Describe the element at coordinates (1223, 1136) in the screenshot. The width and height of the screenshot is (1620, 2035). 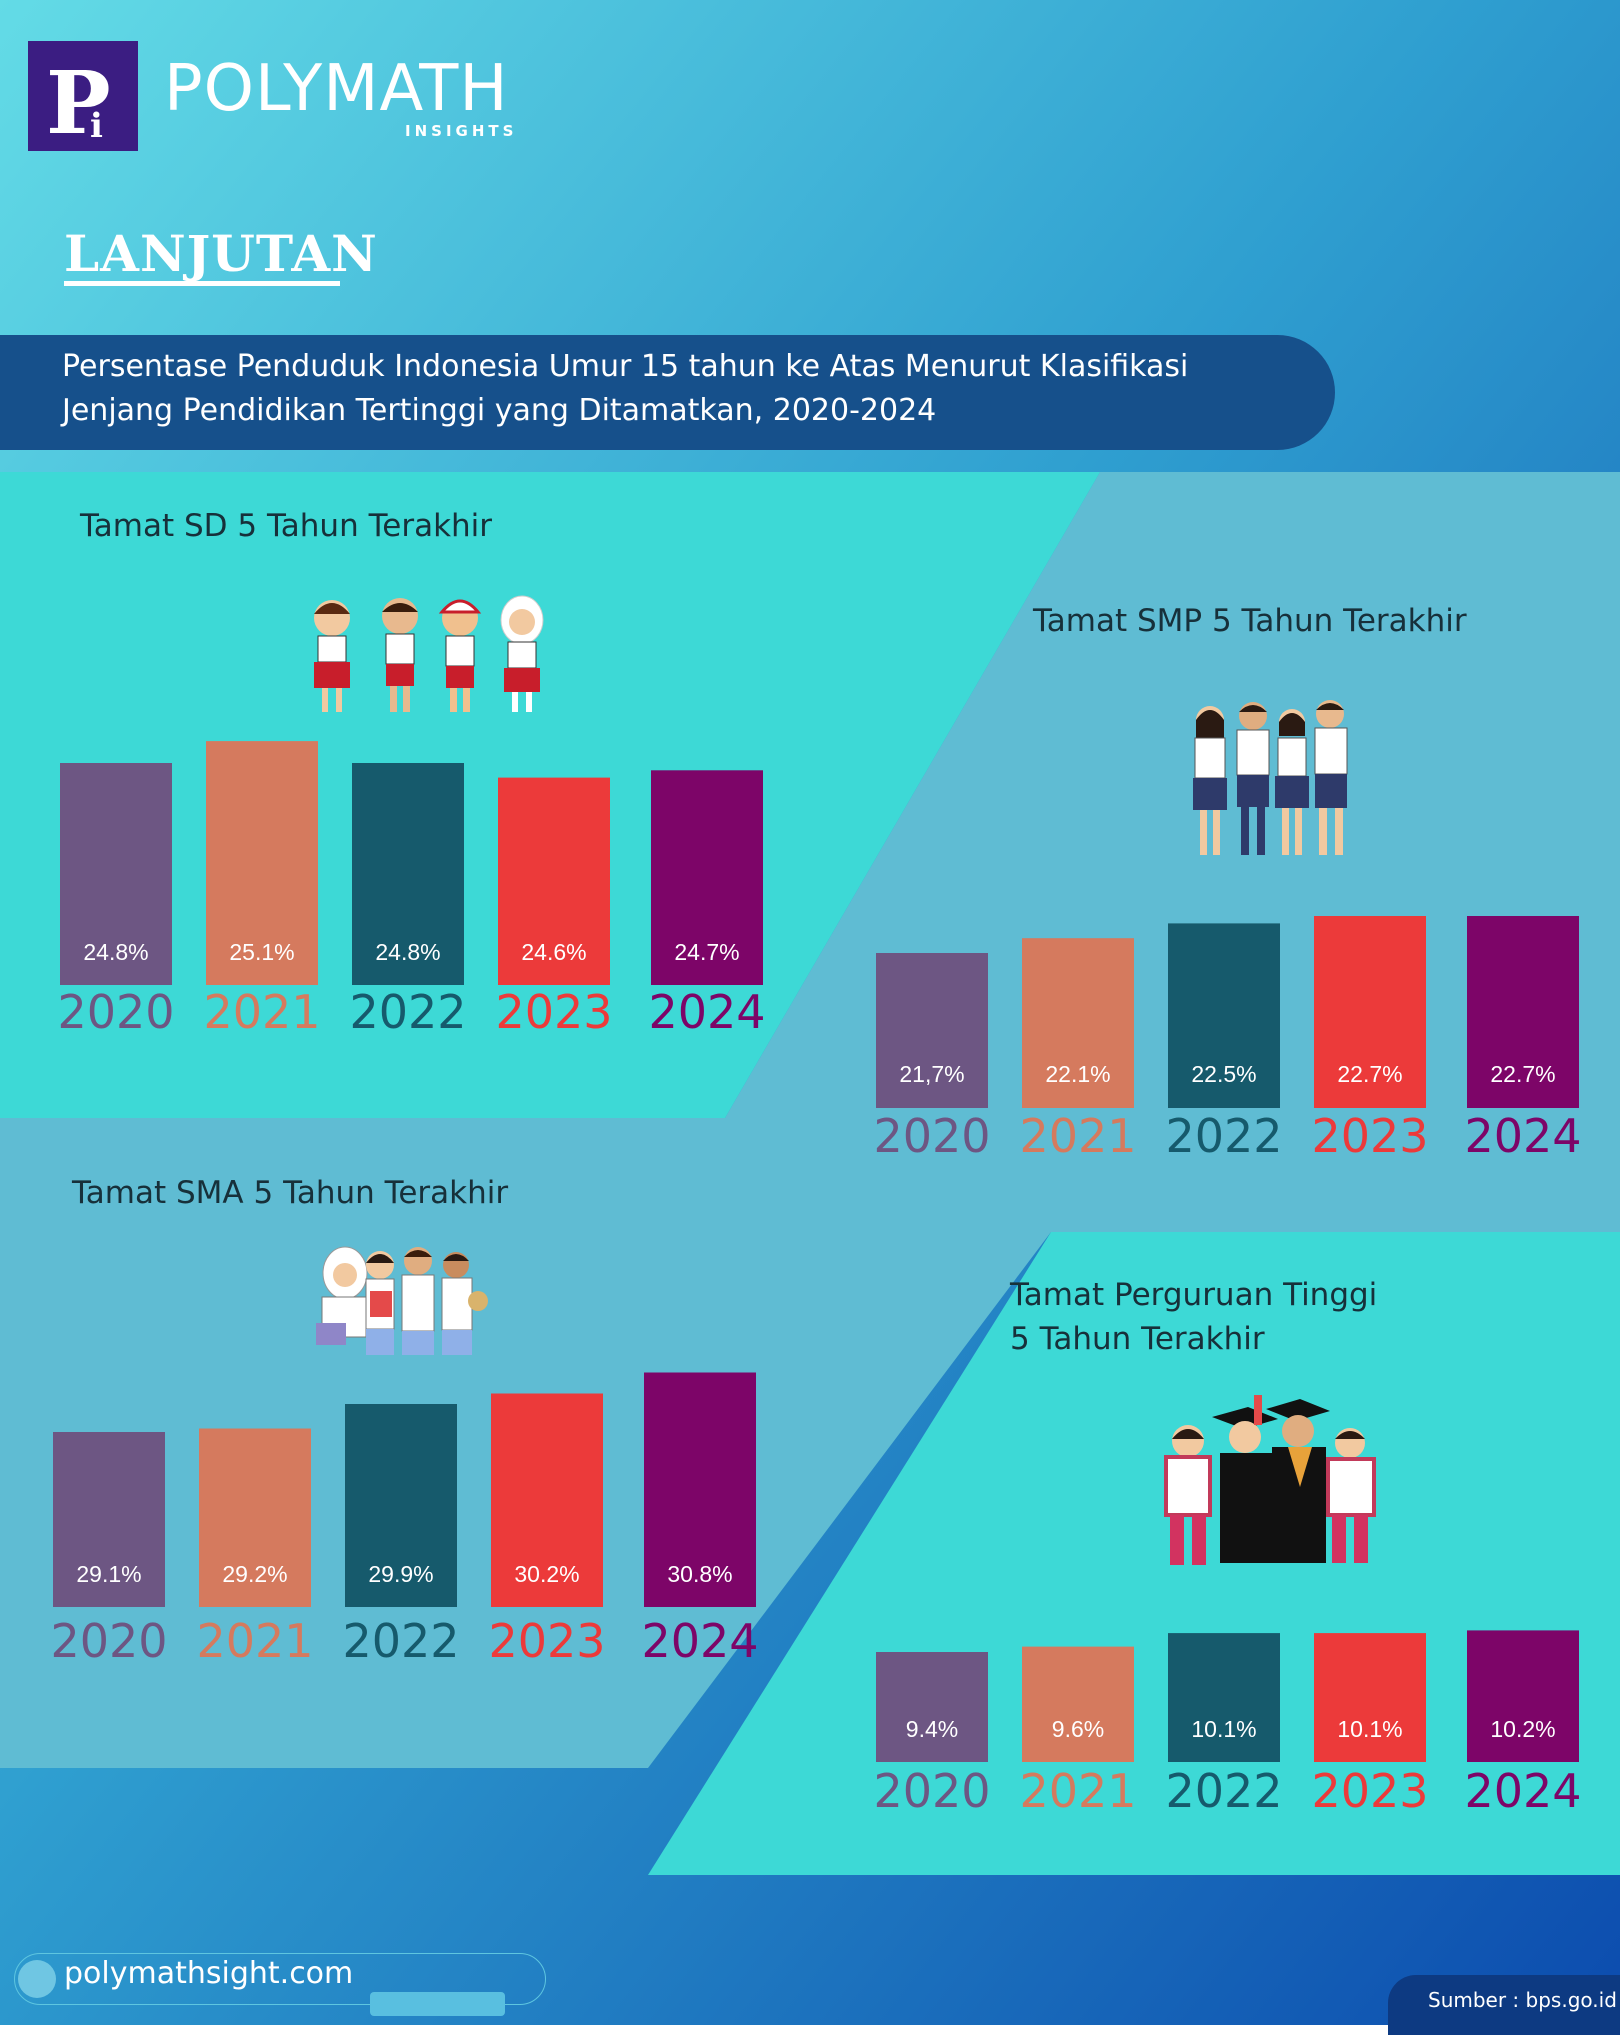
I see `smp-year-label-2022: 2022` at that location.